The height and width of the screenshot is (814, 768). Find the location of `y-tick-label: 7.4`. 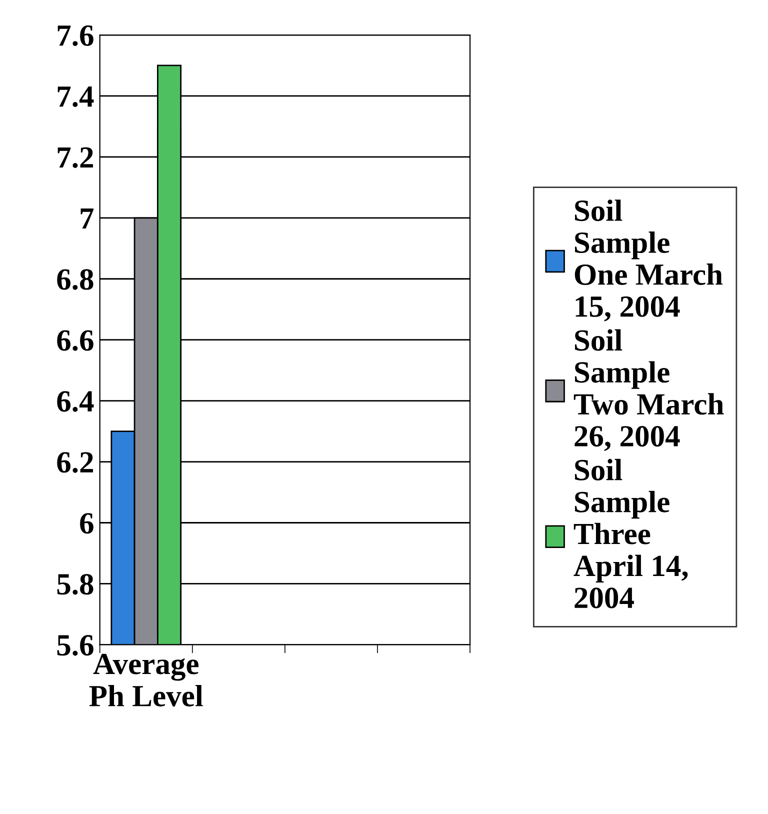

y-tick-label: 7.4 is located at coordinates (76, 97).